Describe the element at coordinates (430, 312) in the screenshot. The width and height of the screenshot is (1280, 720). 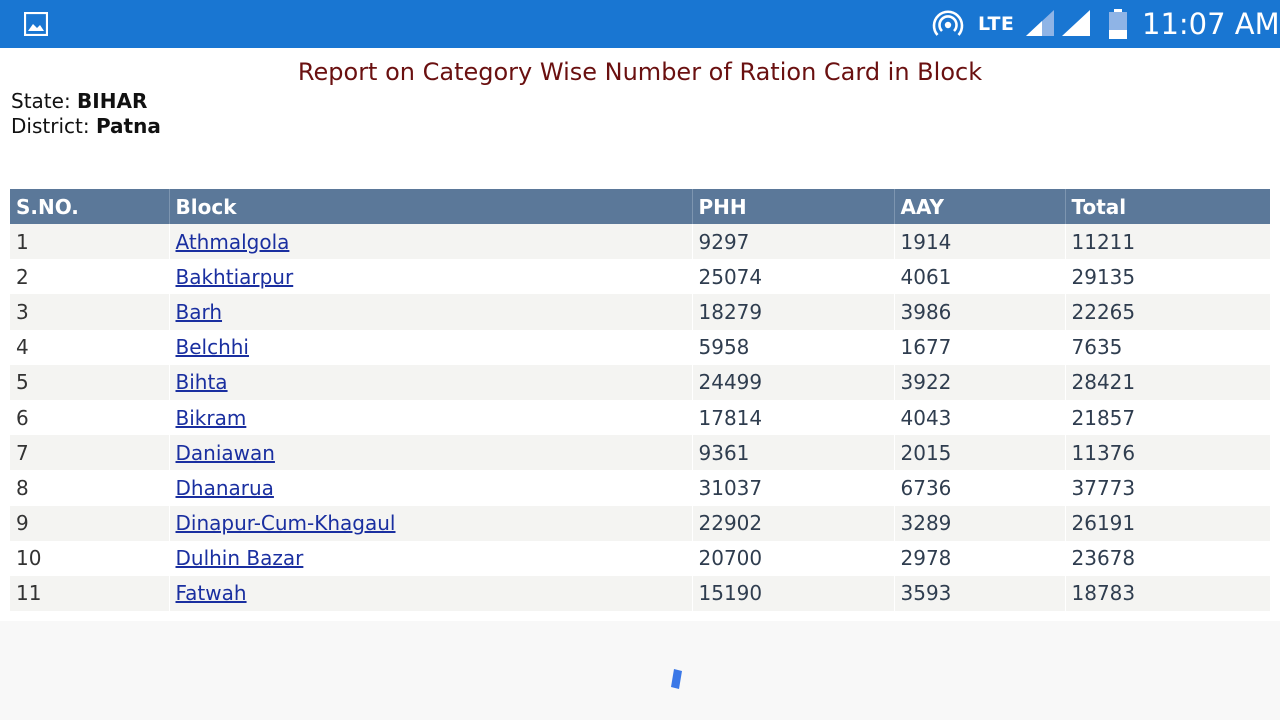
I see `cell-block: Barh` at that location.